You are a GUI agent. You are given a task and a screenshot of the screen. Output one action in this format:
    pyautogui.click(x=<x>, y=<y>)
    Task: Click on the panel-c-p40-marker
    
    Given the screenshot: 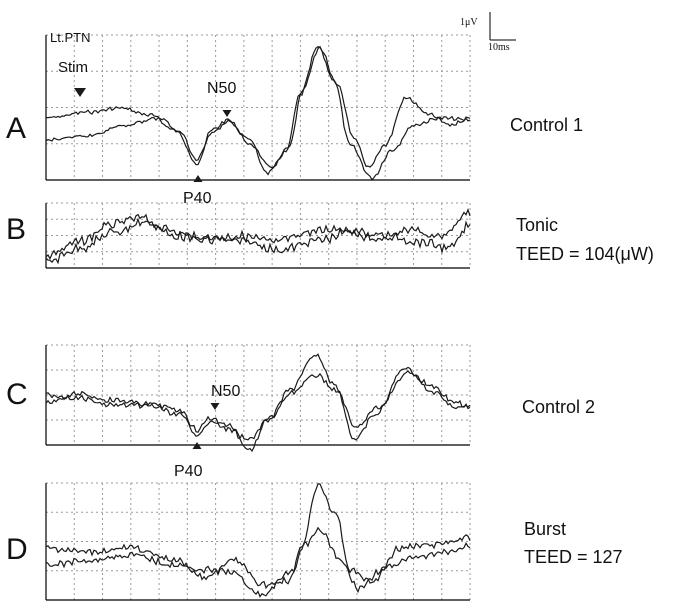 What is the action you would take?
    pyautogui.click(x=197, y=445)
    